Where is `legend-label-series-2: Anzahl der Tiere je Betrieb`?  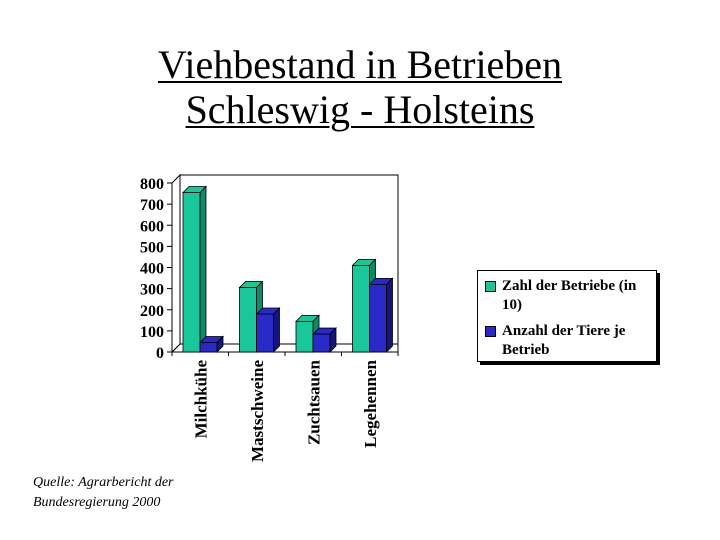
legend-label-series-2: Anzahl der Tiere je Betrieb is located at coordinates (564, 340).